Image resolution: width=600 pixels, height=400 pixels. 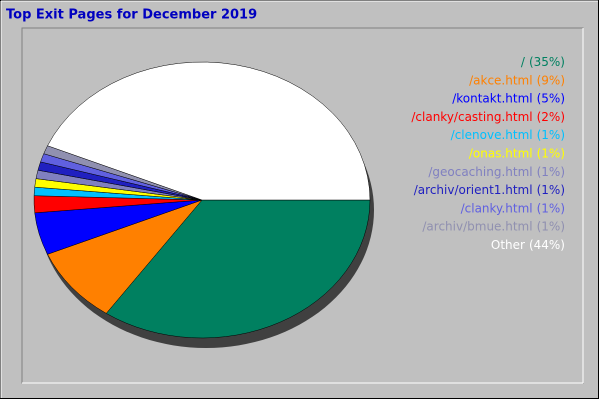 What do you see at coordinates (471, 116) in the screenshot?
I see `legend-label: /clanky/casting.html` at bounding box center [471, 116].